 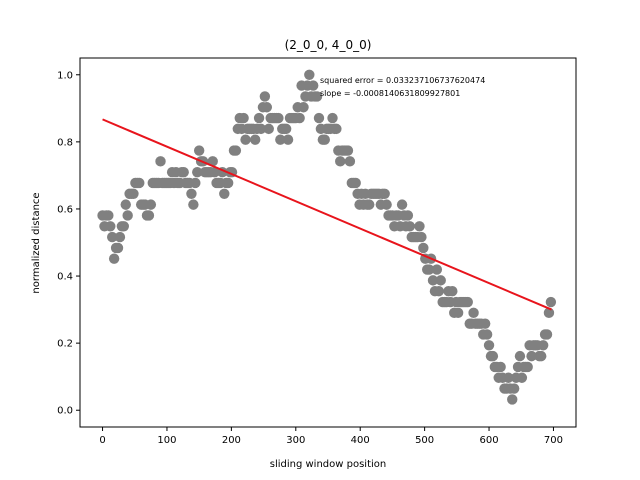 I want to click on x-tick-label: 100, so click(x=166, y=440).